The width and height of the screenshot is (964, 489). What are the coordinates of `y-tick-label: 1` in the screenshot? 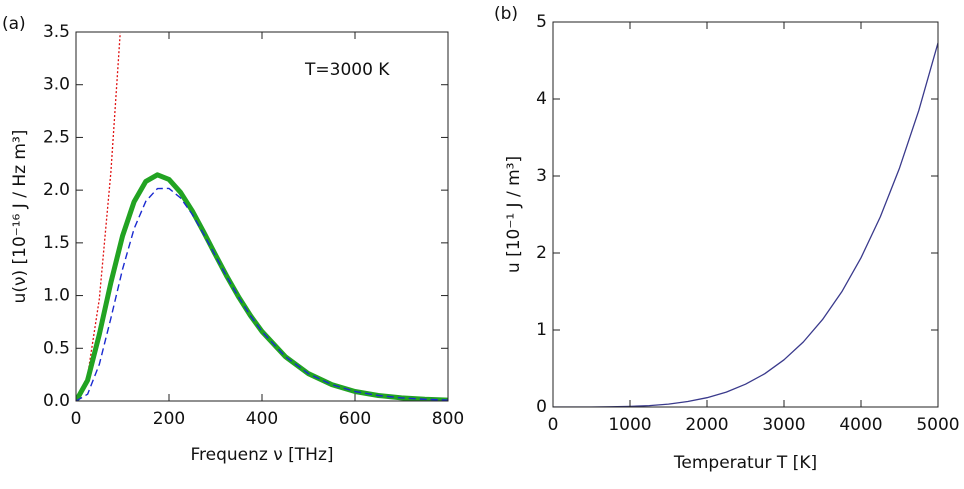 It's located at (541, 330).